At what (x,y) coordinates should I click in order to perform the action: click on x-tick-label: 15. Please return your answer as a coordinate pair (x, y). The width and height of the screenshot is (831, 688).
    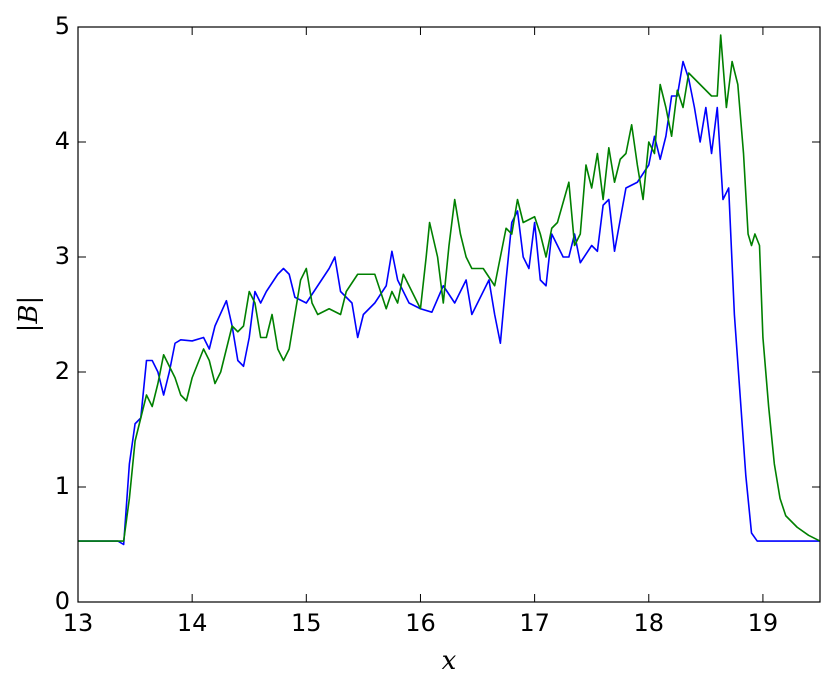
    Looking at the image, I should click on (306, 623).